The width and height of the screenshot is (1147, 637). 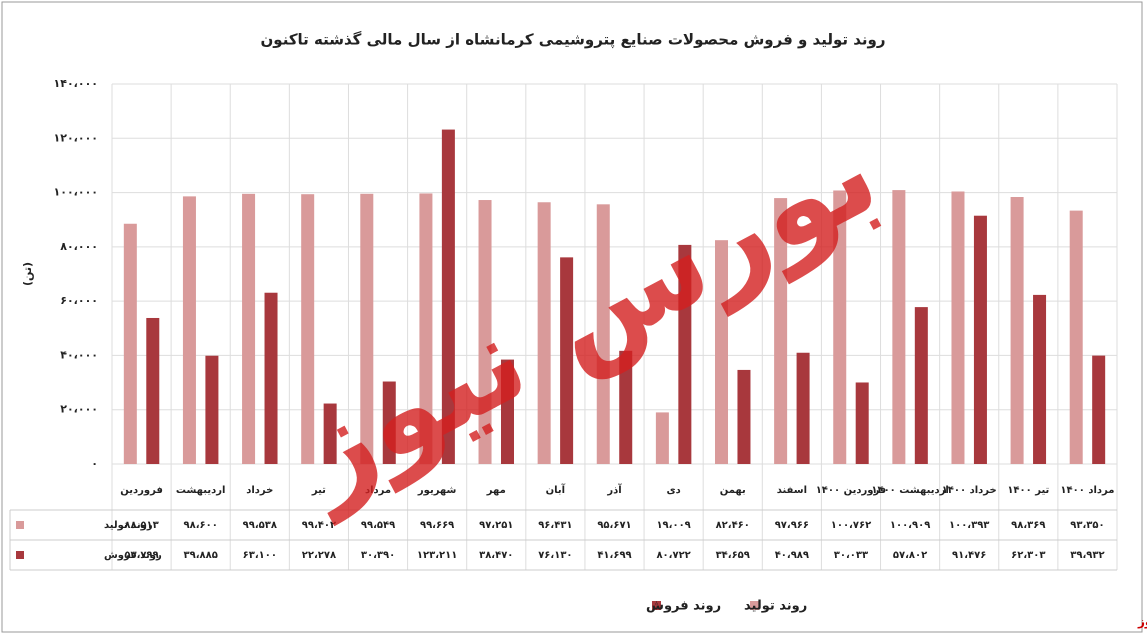 I want to click on table-value: ۲۲،۲۷۸, so click(x=319, y=555).